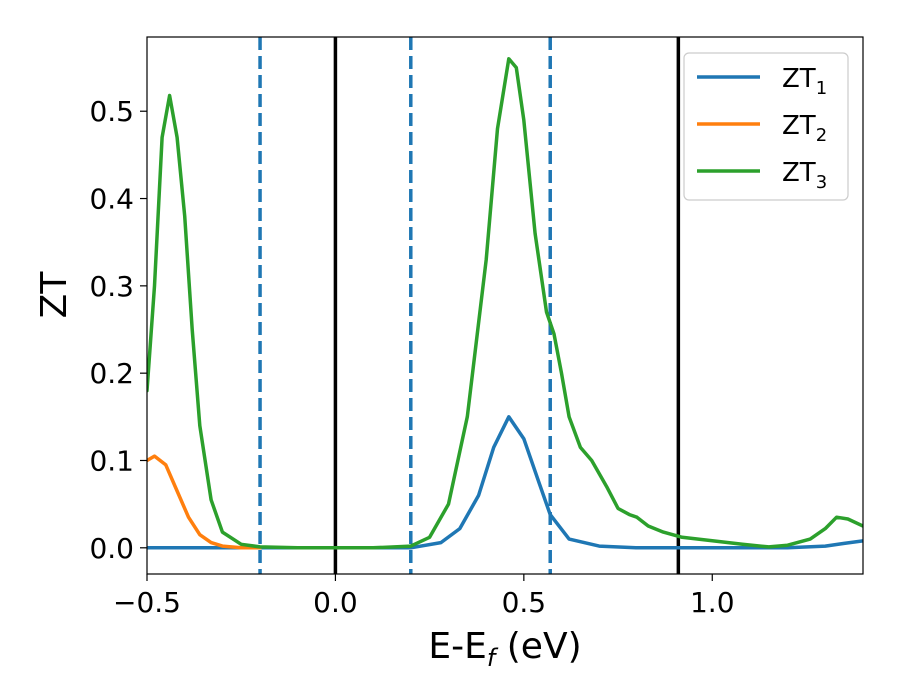 The width and height of the screenshot is (900, 700). Describe the element at coordinates (457, 646) in the screenshot. I see `x-axis-label-main: E-E` at that location.